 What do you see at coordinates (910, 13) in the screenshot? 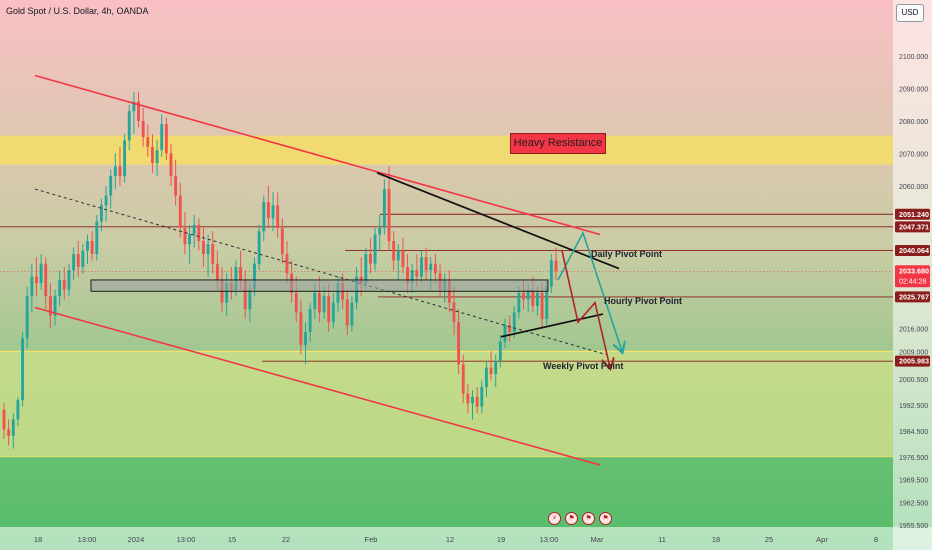
I see `currency-button: USD` at bounding box center [910, 13].